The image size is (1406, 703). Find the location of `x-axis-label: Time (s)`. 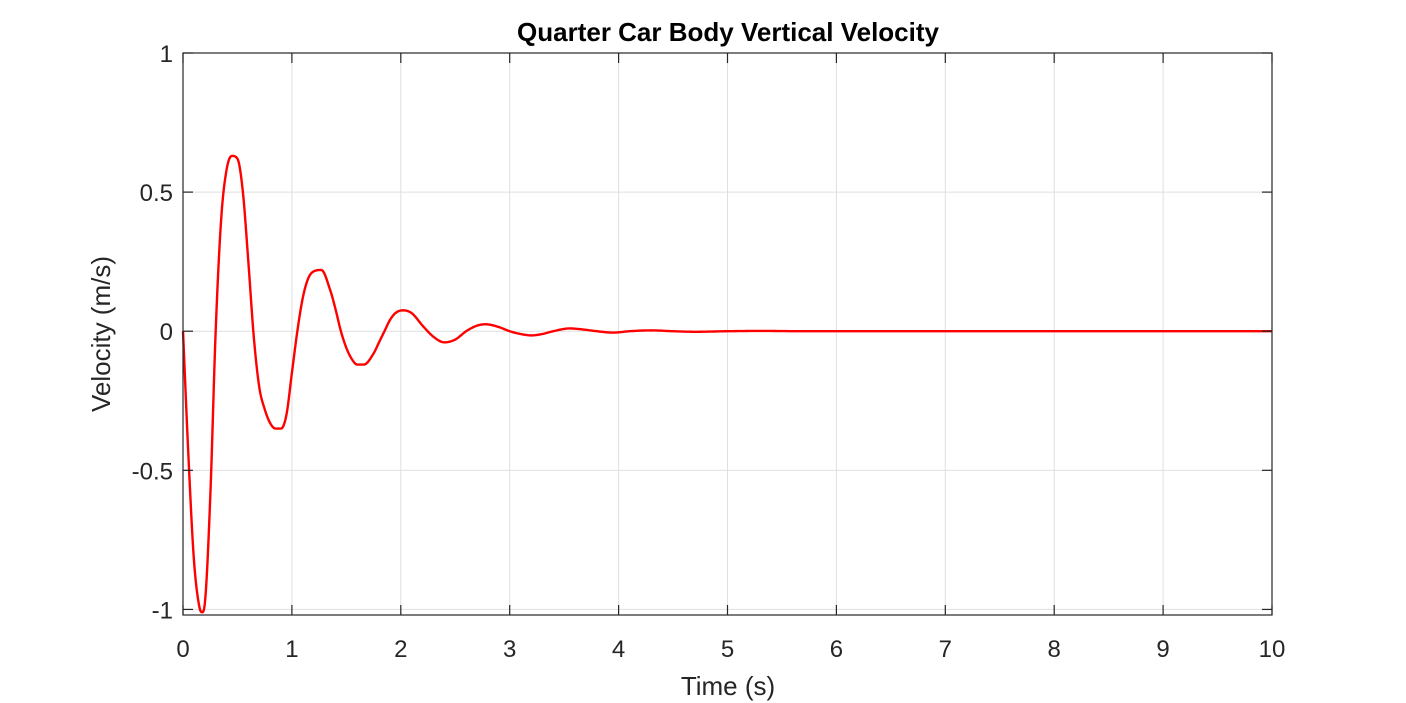

x-axis-label: Time (s) is located at coordinates (728, 686).